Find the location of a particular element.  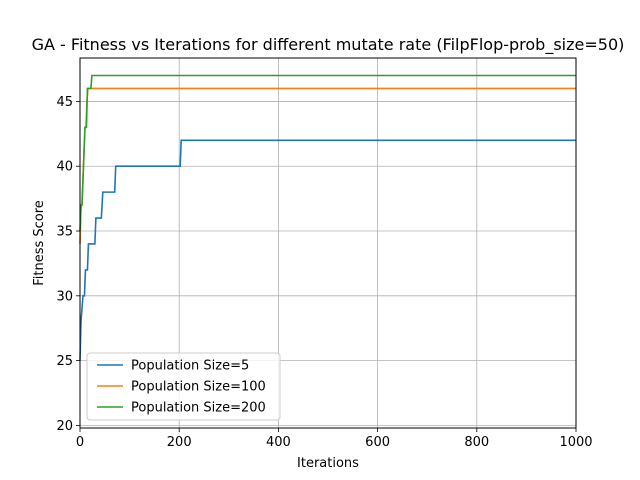

y-tick-label: 35 is located at coordinates (64, 232).